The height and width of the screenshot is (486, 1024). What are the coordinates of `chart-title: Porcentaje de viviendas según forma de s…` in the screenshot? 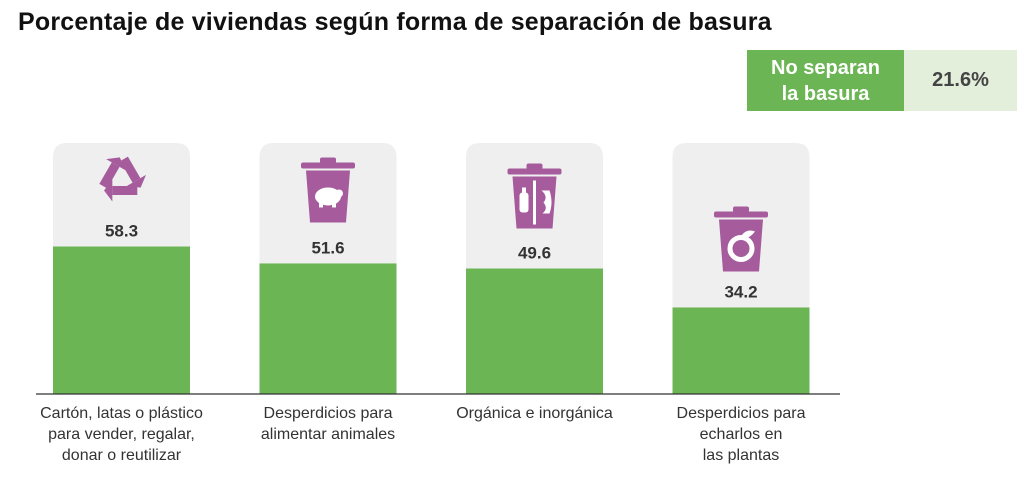 It's located at (395, 22).